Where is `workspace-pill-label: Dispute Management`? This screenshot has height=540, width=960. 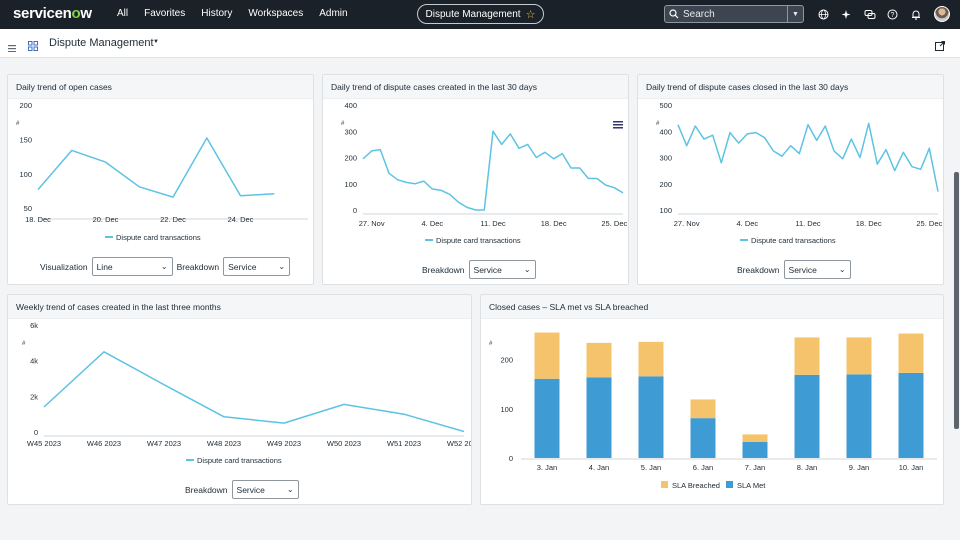
workspace-pill-label: Dispute Management is located at coordinates (473, 14).